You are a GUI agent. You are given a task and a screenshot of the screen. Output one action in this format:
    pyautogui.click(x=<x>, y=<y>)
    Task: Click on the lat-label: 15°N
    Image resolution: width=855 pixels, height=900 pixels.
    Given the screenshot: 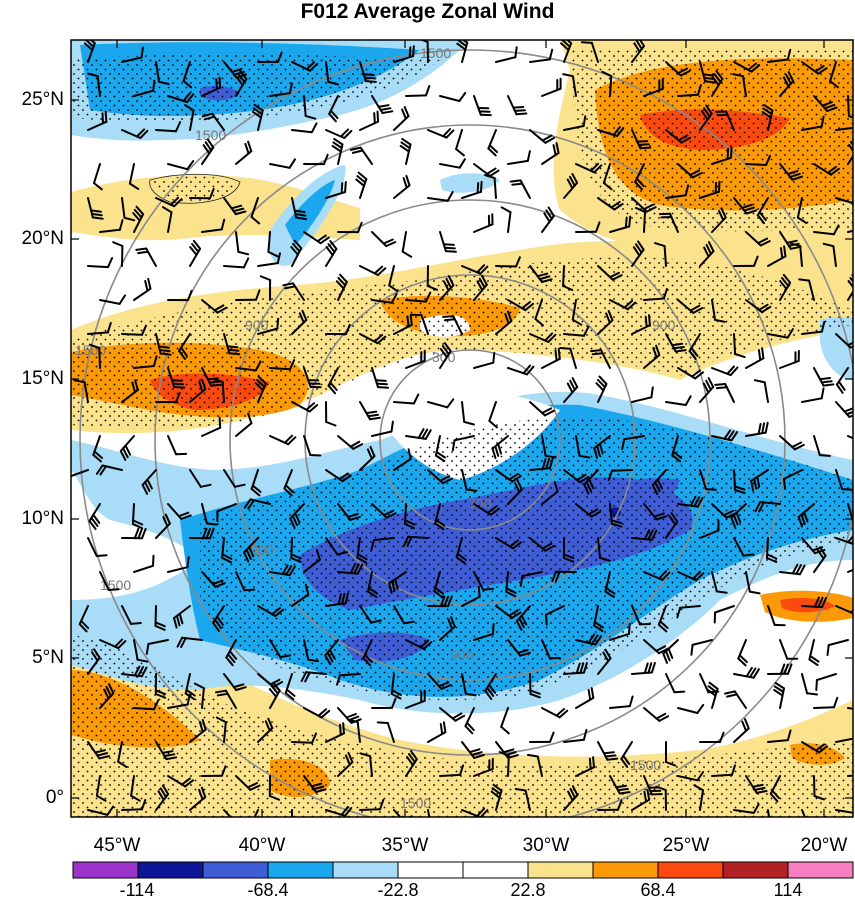 What is the action you would take?
    pyautogui.click(x=42, y=378)
    